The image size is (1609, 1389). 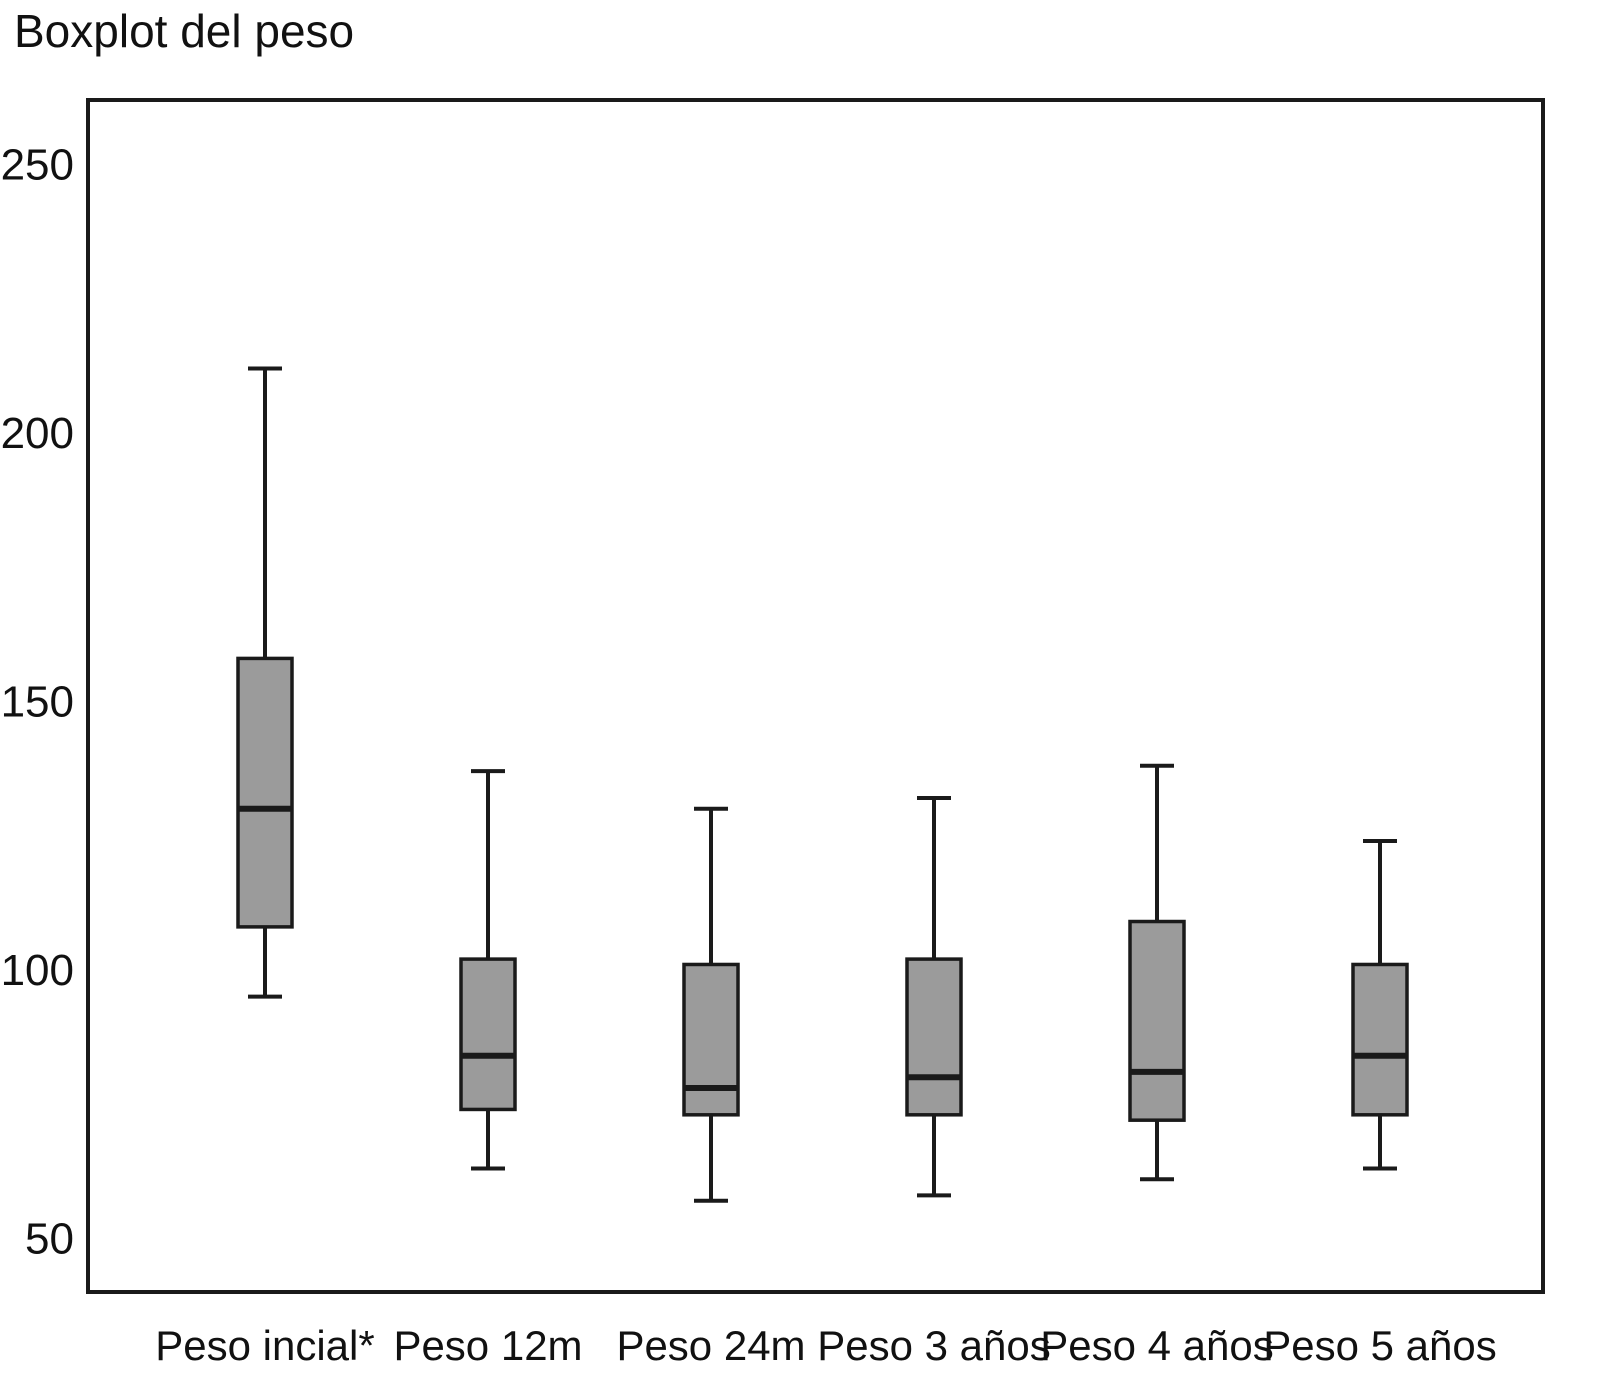 I want to click on boxplot-group: Peso 12m, so click(x=488, y=1069).